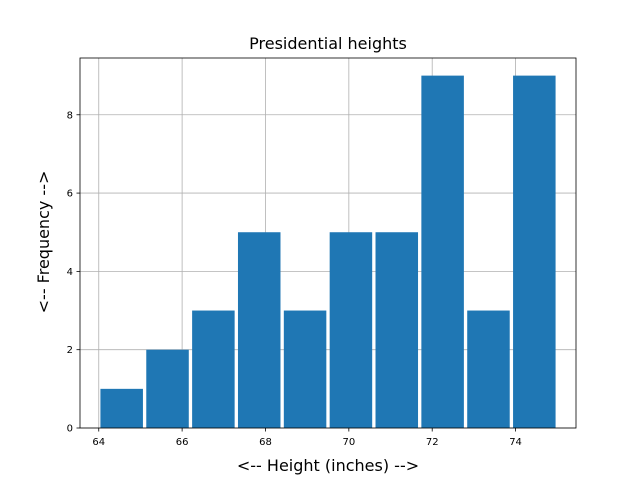 The width and height of the screenshot is (640, 480). Describe the element at coordinates (515, 442) in the screenshot. I see `x-tick-label: 74` at that location.